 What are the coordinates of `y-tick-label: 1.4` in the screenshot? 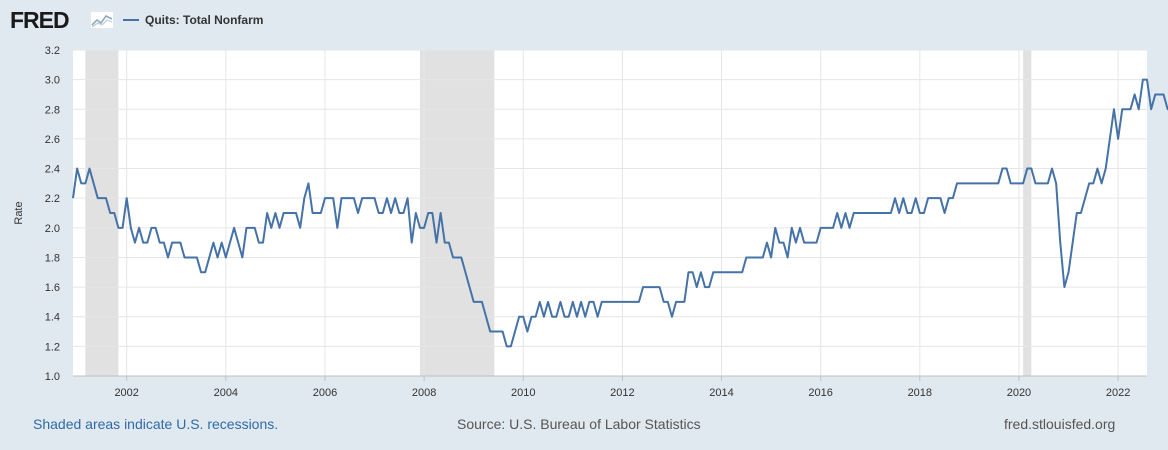 It's located at (52, 318).